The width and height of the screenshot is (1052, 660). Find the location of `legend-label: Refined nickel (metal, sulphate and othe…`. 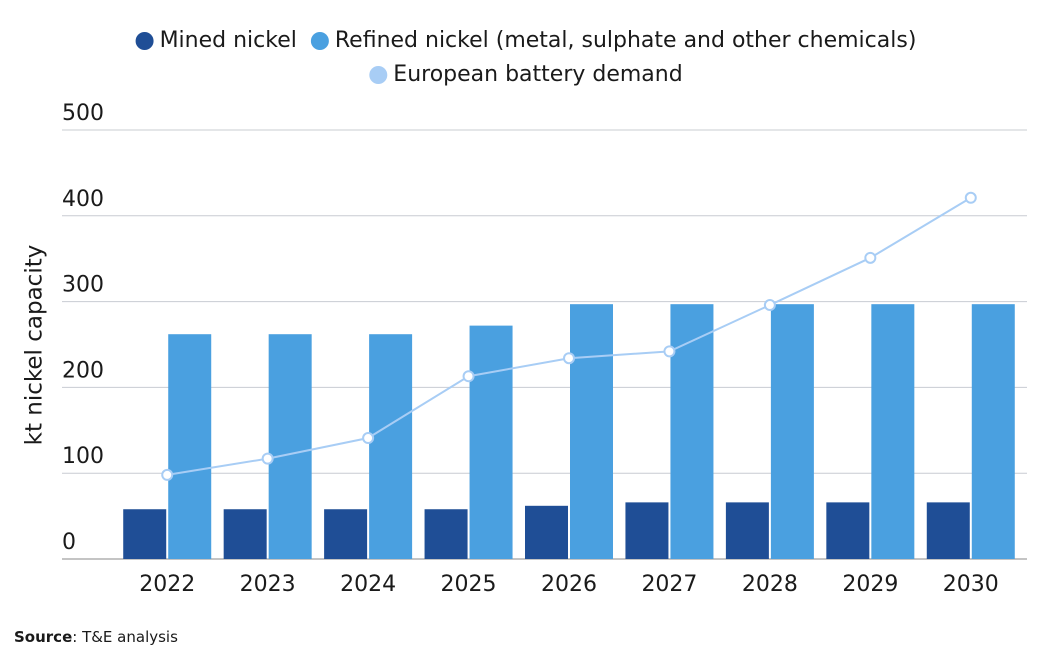

legend-label: Refined nickel (metal, sulphate and othe… is located at coordinates (626, 40).